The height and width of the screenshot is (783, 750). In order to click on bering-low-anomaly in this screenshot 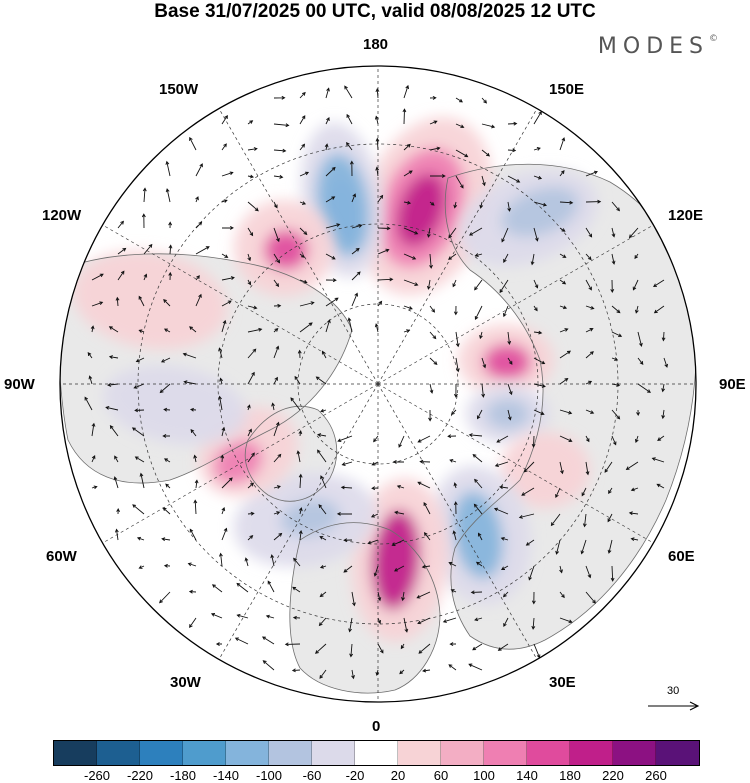, I will do `click(342, 200)`.